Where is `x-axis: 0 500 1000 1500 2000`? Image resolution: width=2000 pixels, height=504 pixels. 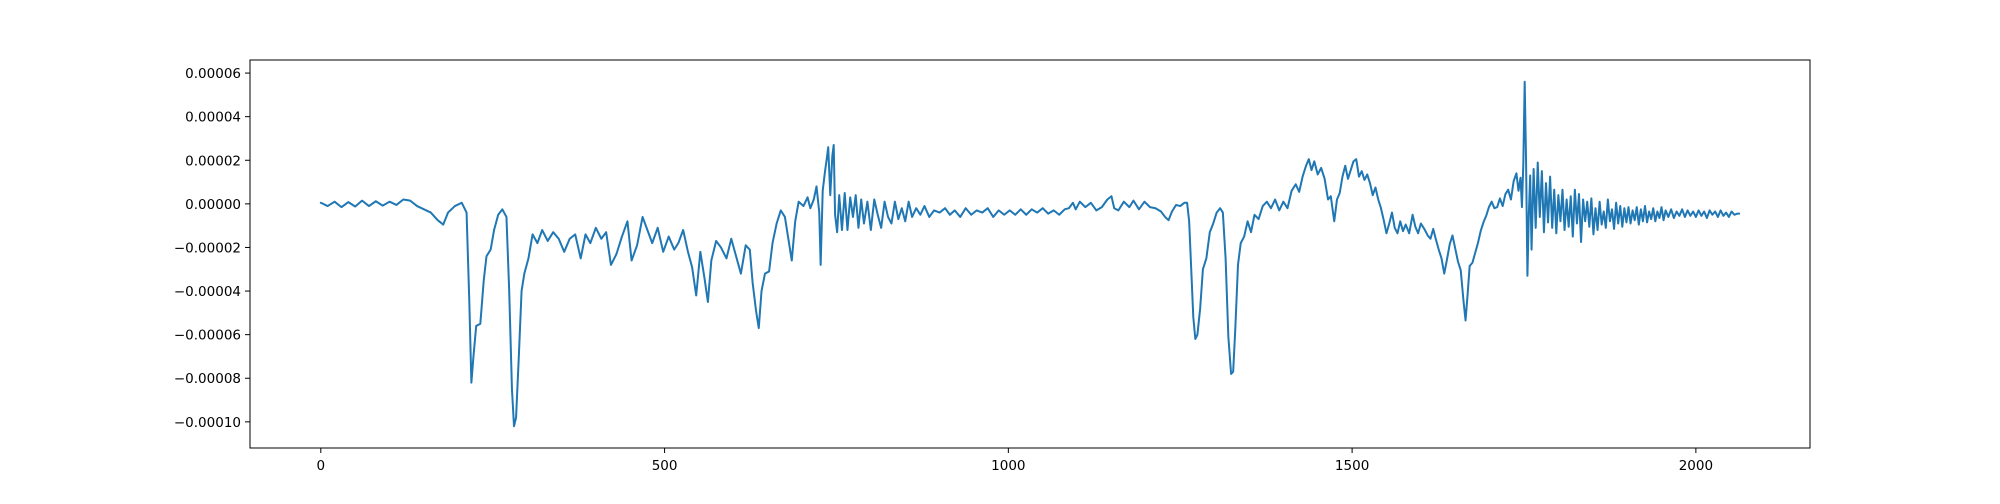 x-axis: 0 500 1000 1500 2000 is located at coordinates (1015, 461).